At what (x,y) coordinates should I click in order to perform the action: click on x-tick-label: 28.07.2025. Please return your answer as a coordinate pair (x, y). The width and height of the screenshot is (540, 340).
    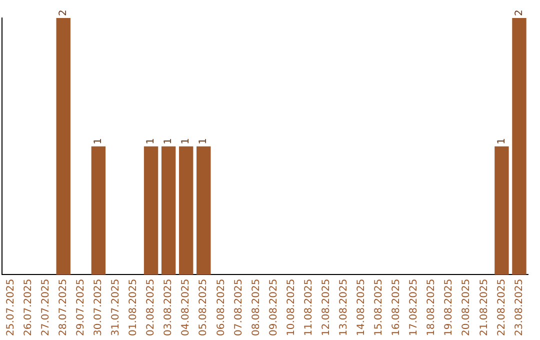
    Looking at the image, I should click on (63, 307).